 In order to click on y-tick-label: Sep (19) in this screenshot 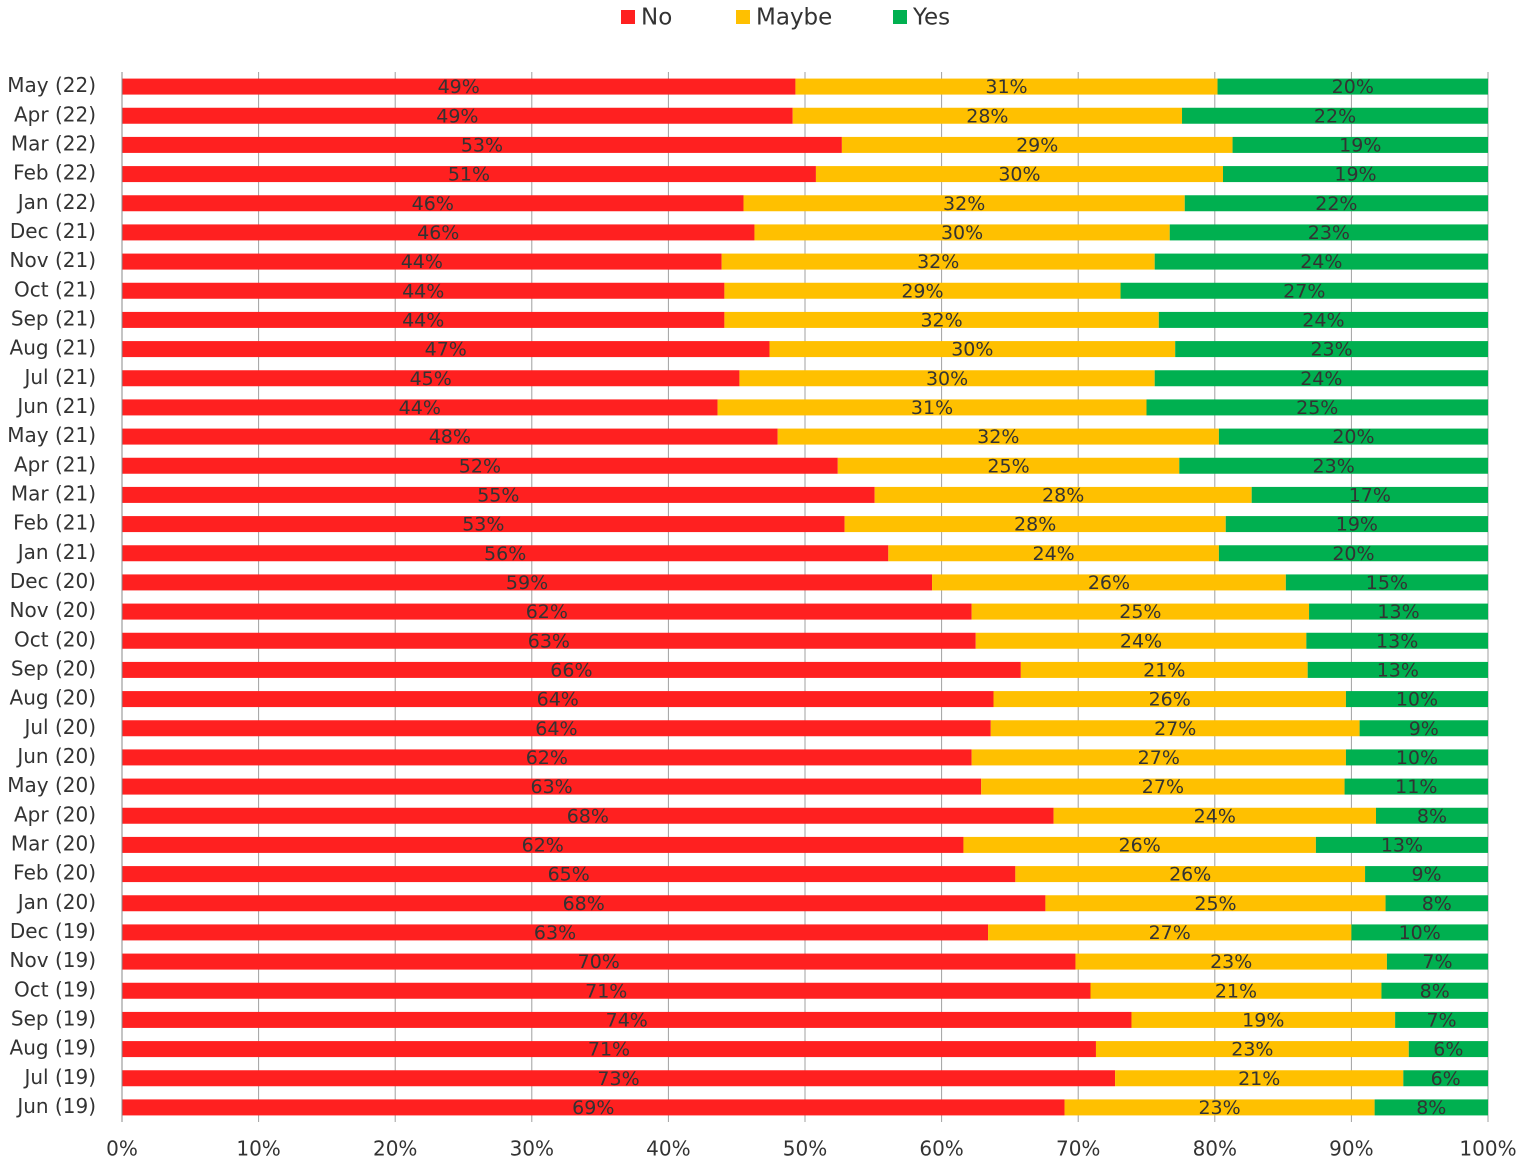, I will do `click(53, 1018)`.